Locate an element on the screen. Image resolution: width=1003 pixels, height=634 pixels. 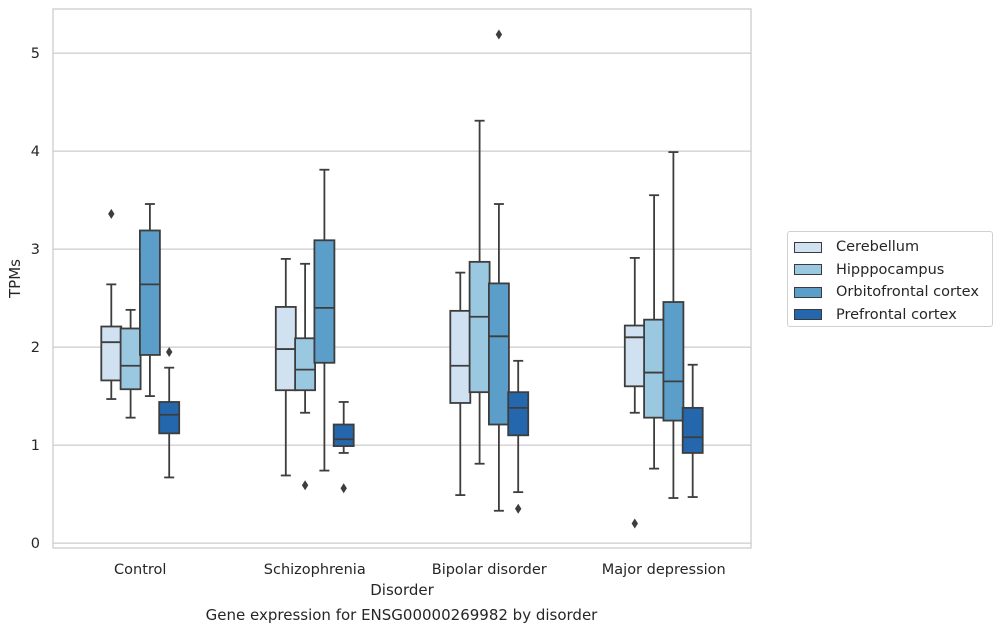
y-axis-label: TPMs is located at coordinates (15, 279).